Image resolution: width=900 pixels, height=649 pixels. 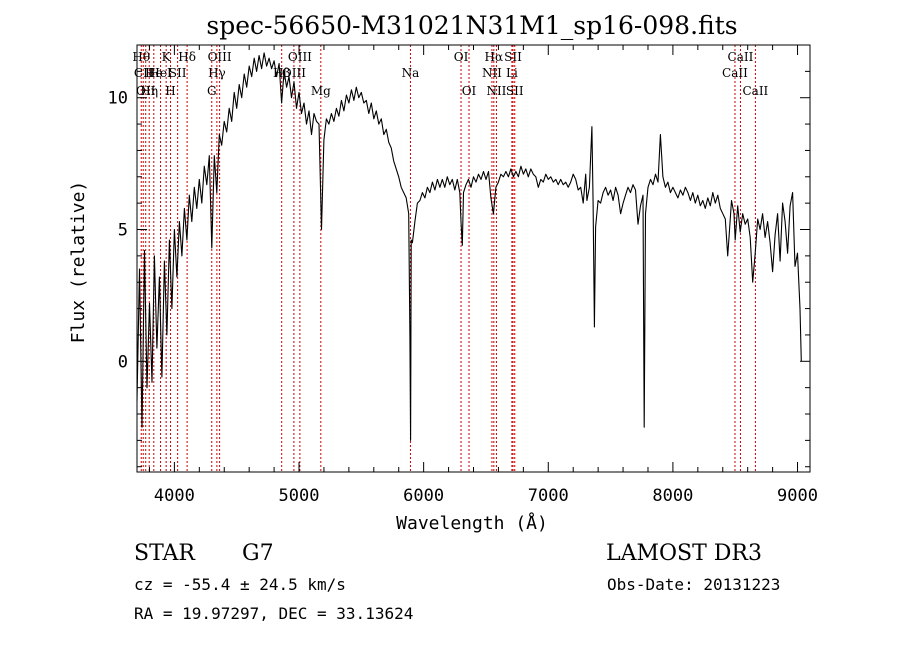 What do you see at coordinates (141, 57) in the screenshot?
I see `spectral-line-label: Hθ` at bounding box center [141, 57].